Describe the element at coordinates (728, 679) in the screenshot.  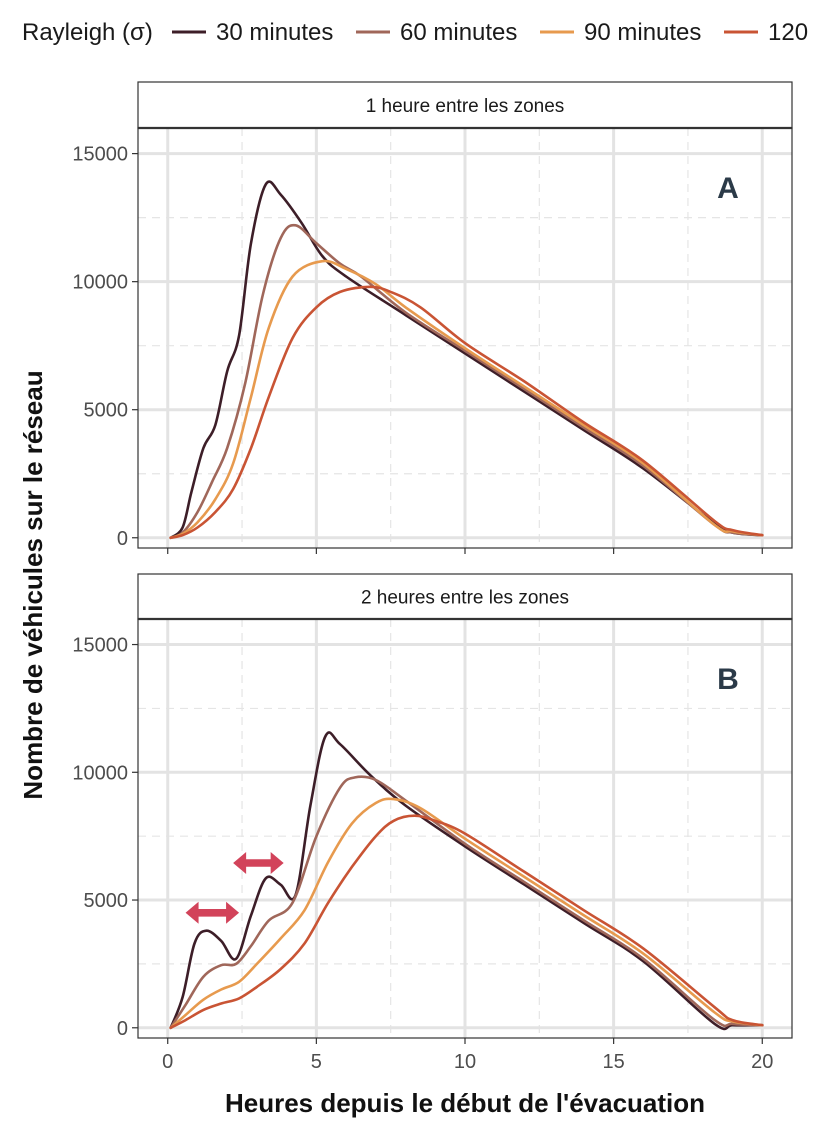
I see `panel-tag-label: B` at that location.